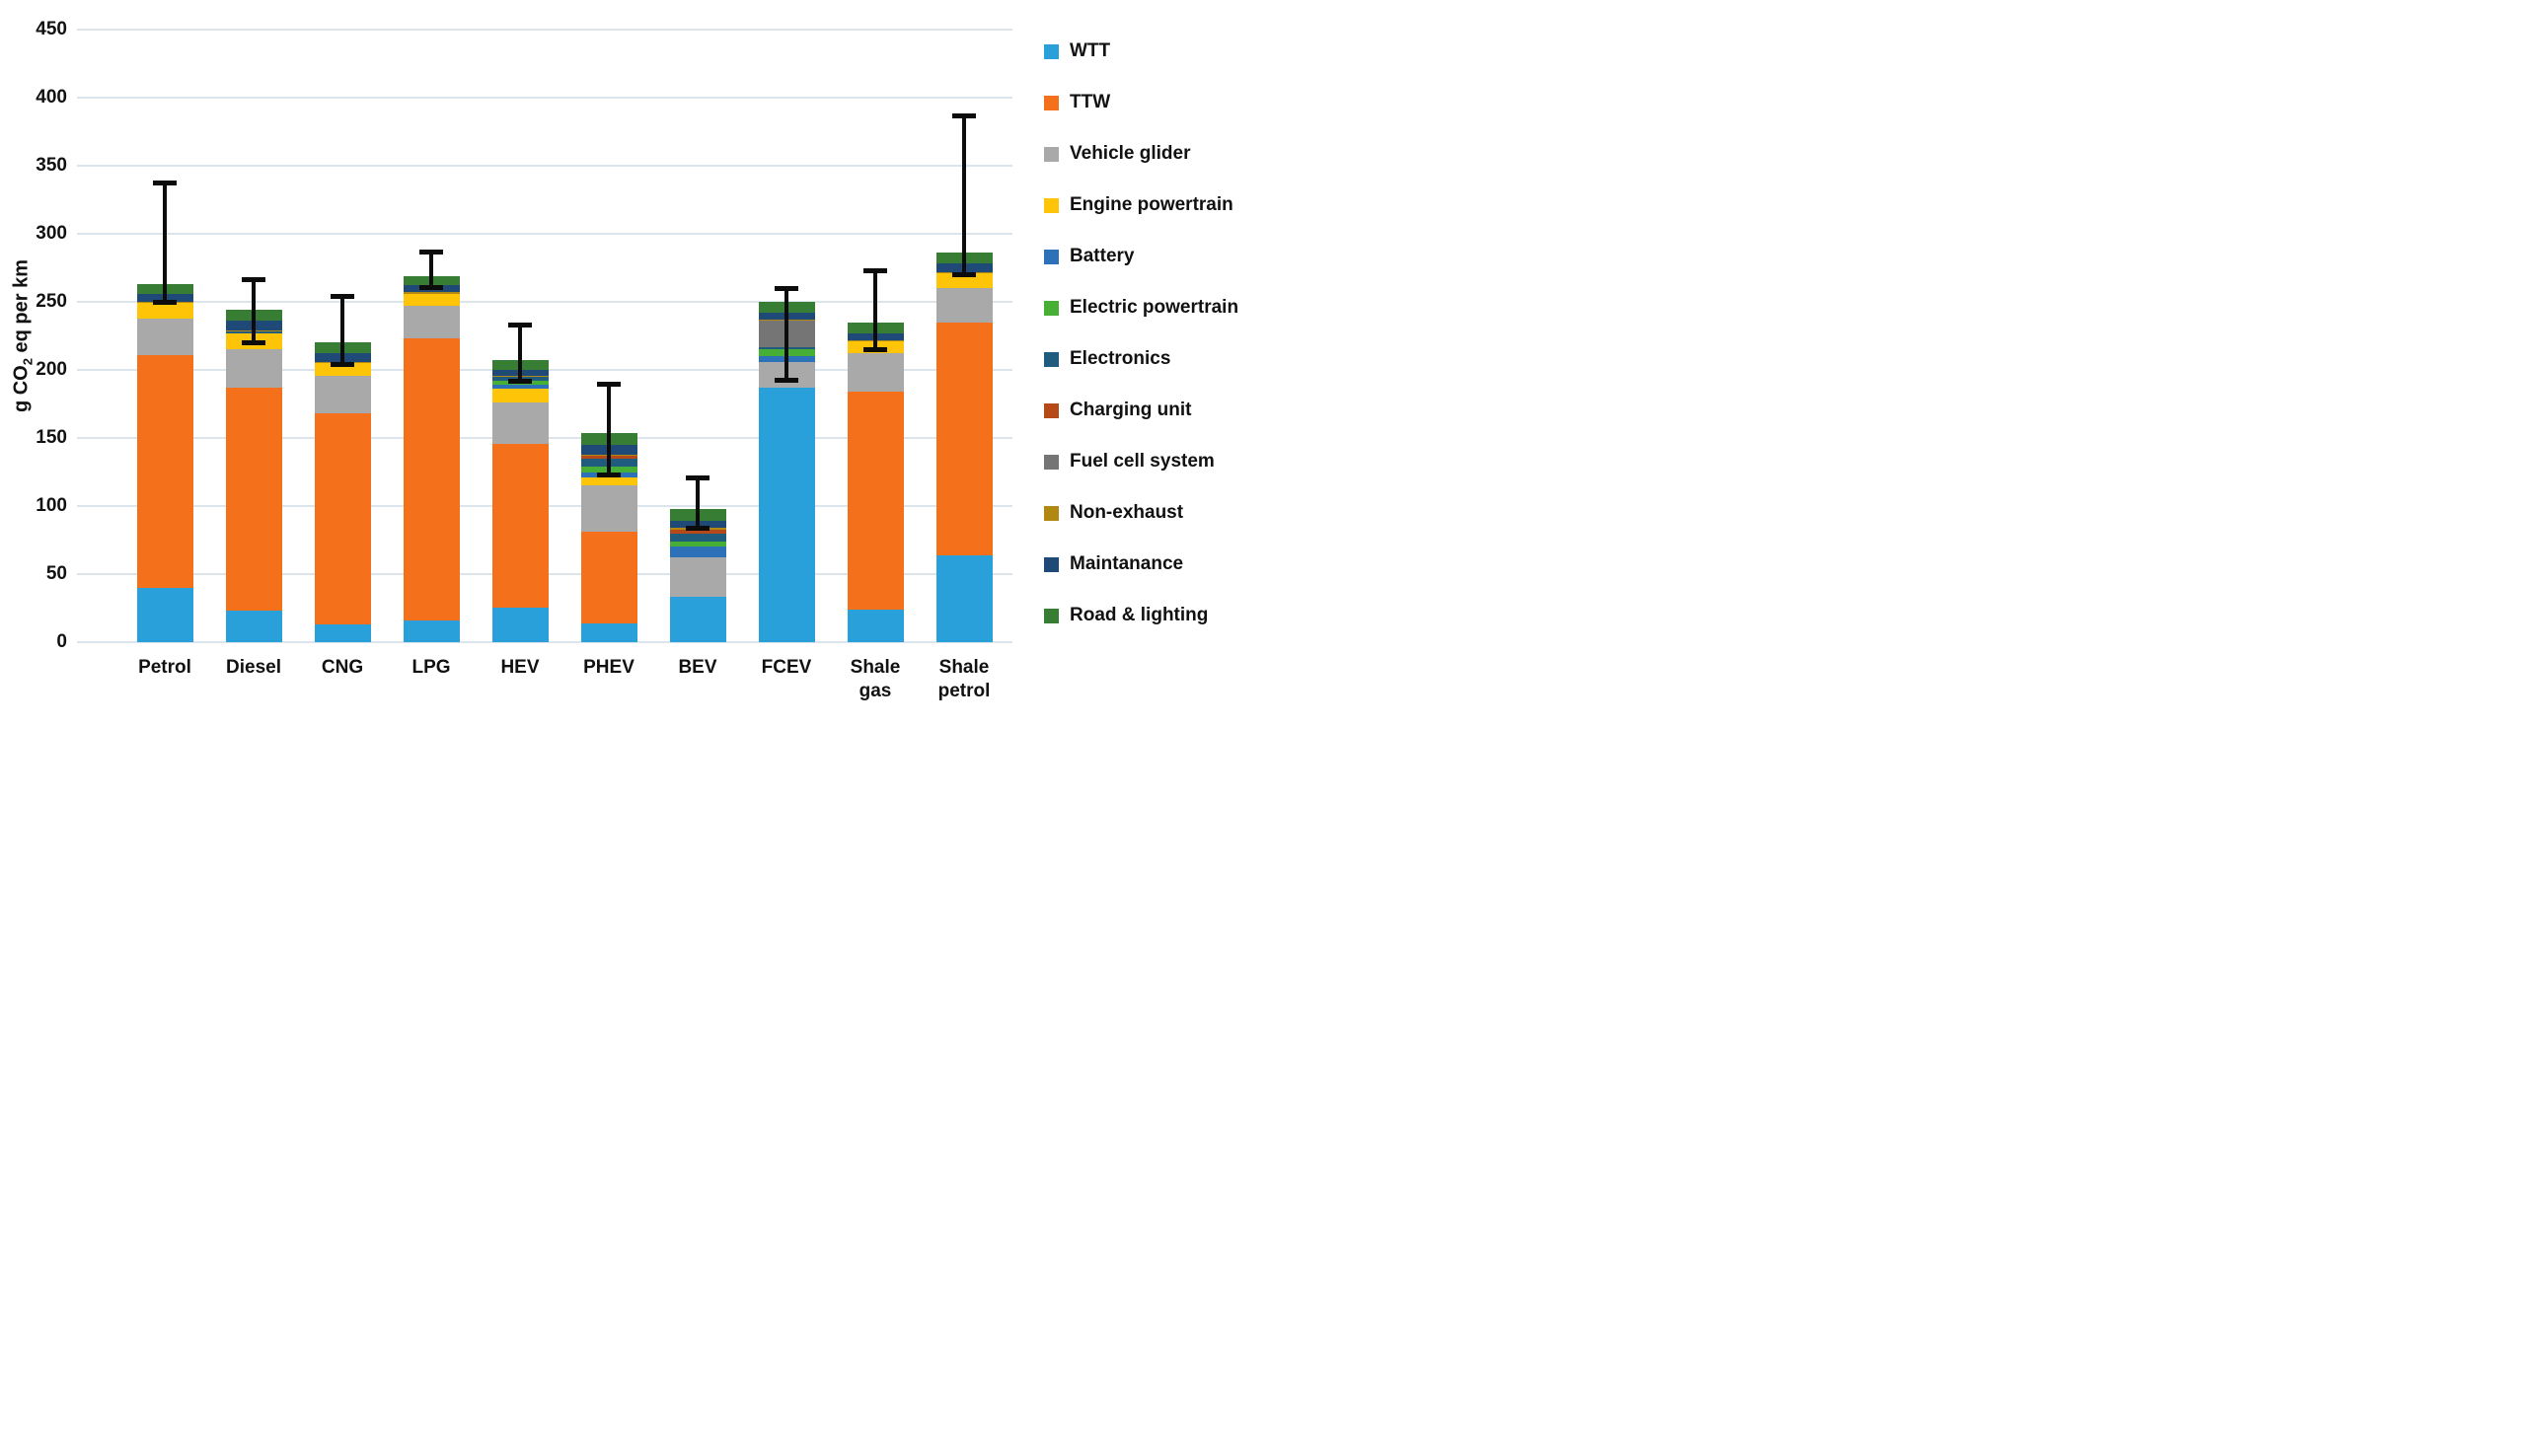 The height and width of the screenshot is (1456, 2538). Describe the element at coordinates (697, 537) in the screenshot. I see `bar-segment-electronics` at that location.